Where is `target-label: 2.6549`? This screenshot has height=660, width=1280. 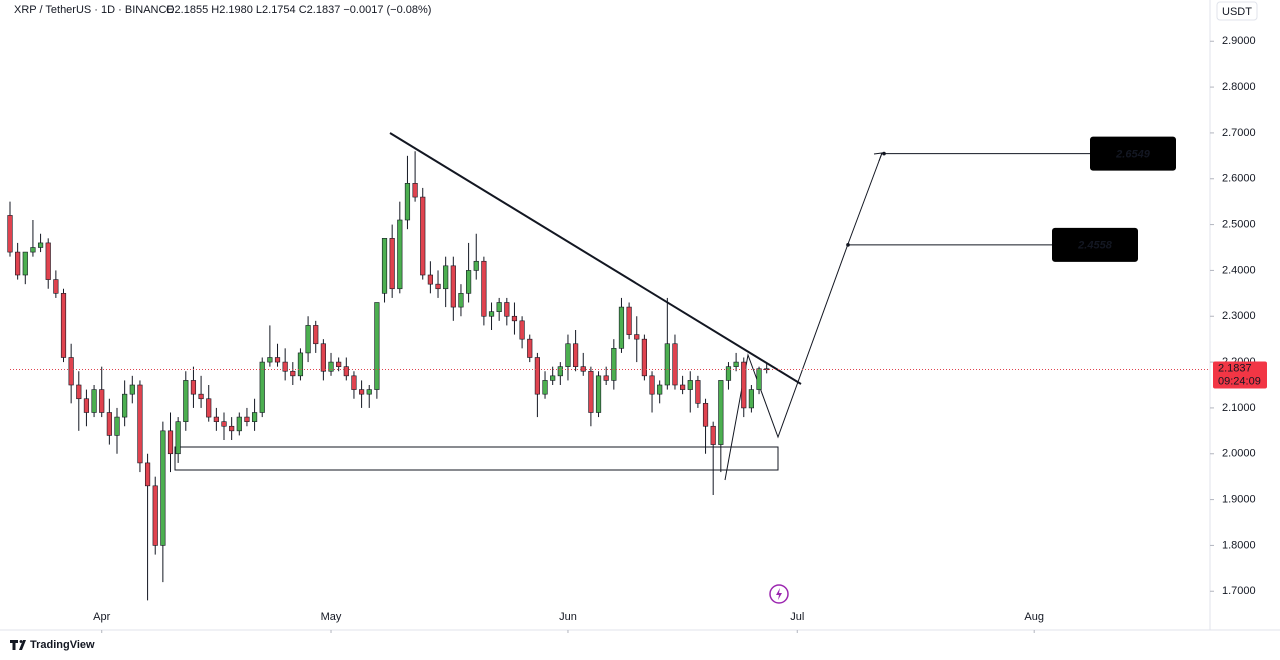
target-label: 2.6549 is located at coordinates (1133, 154).